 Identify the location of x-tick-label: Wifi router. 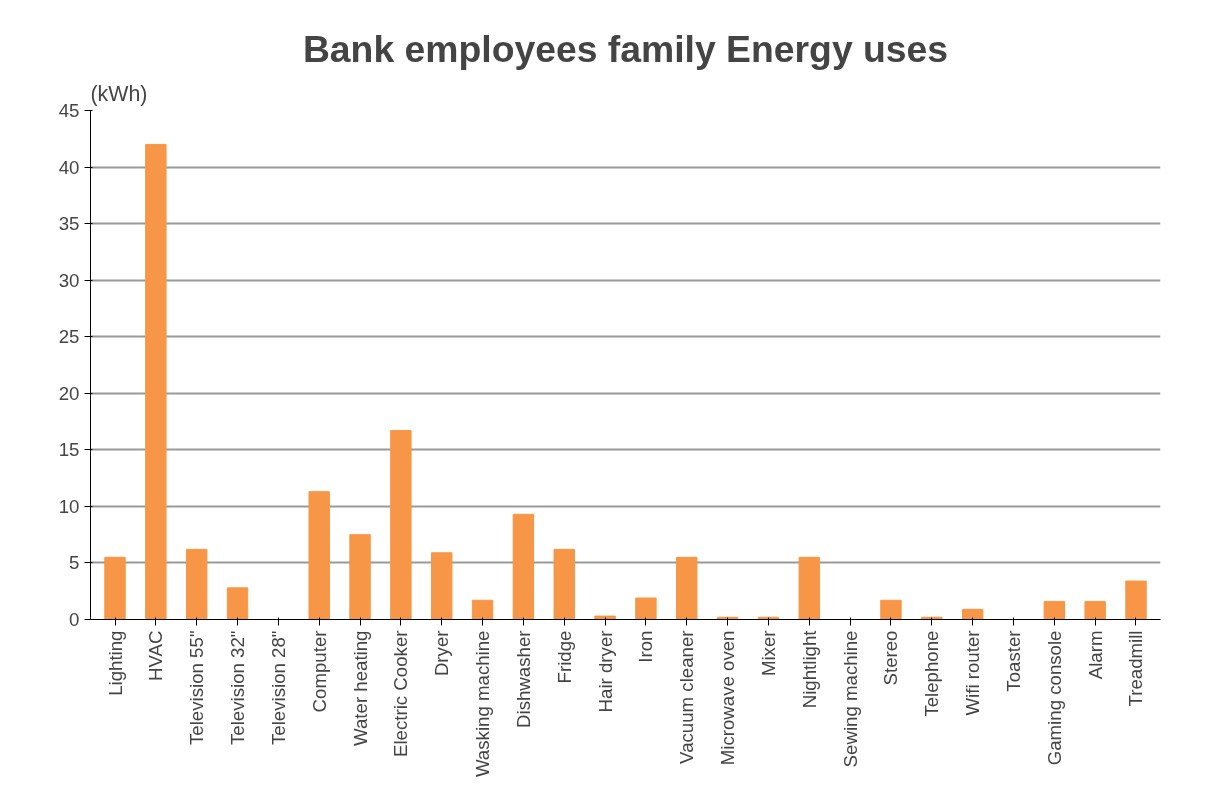
(973, 673).